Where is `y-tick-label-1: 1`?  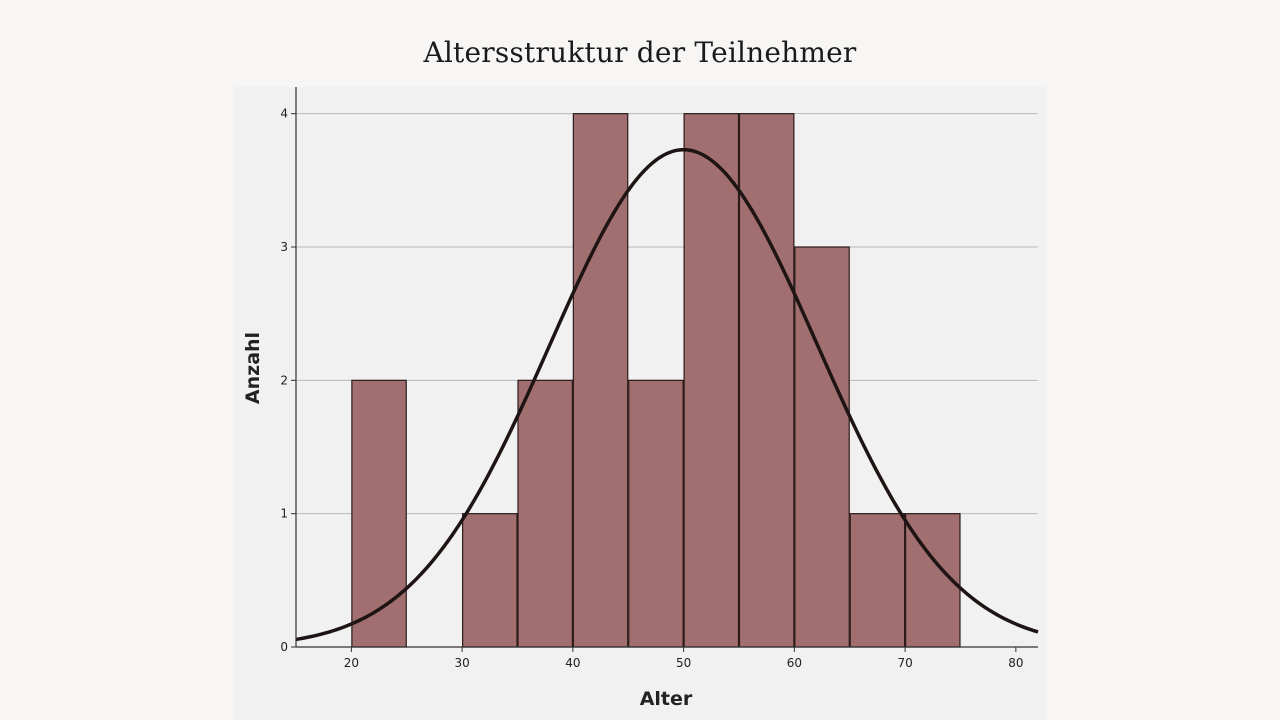 y-tick-label-1: 1 is located at coordinates (284, 514).